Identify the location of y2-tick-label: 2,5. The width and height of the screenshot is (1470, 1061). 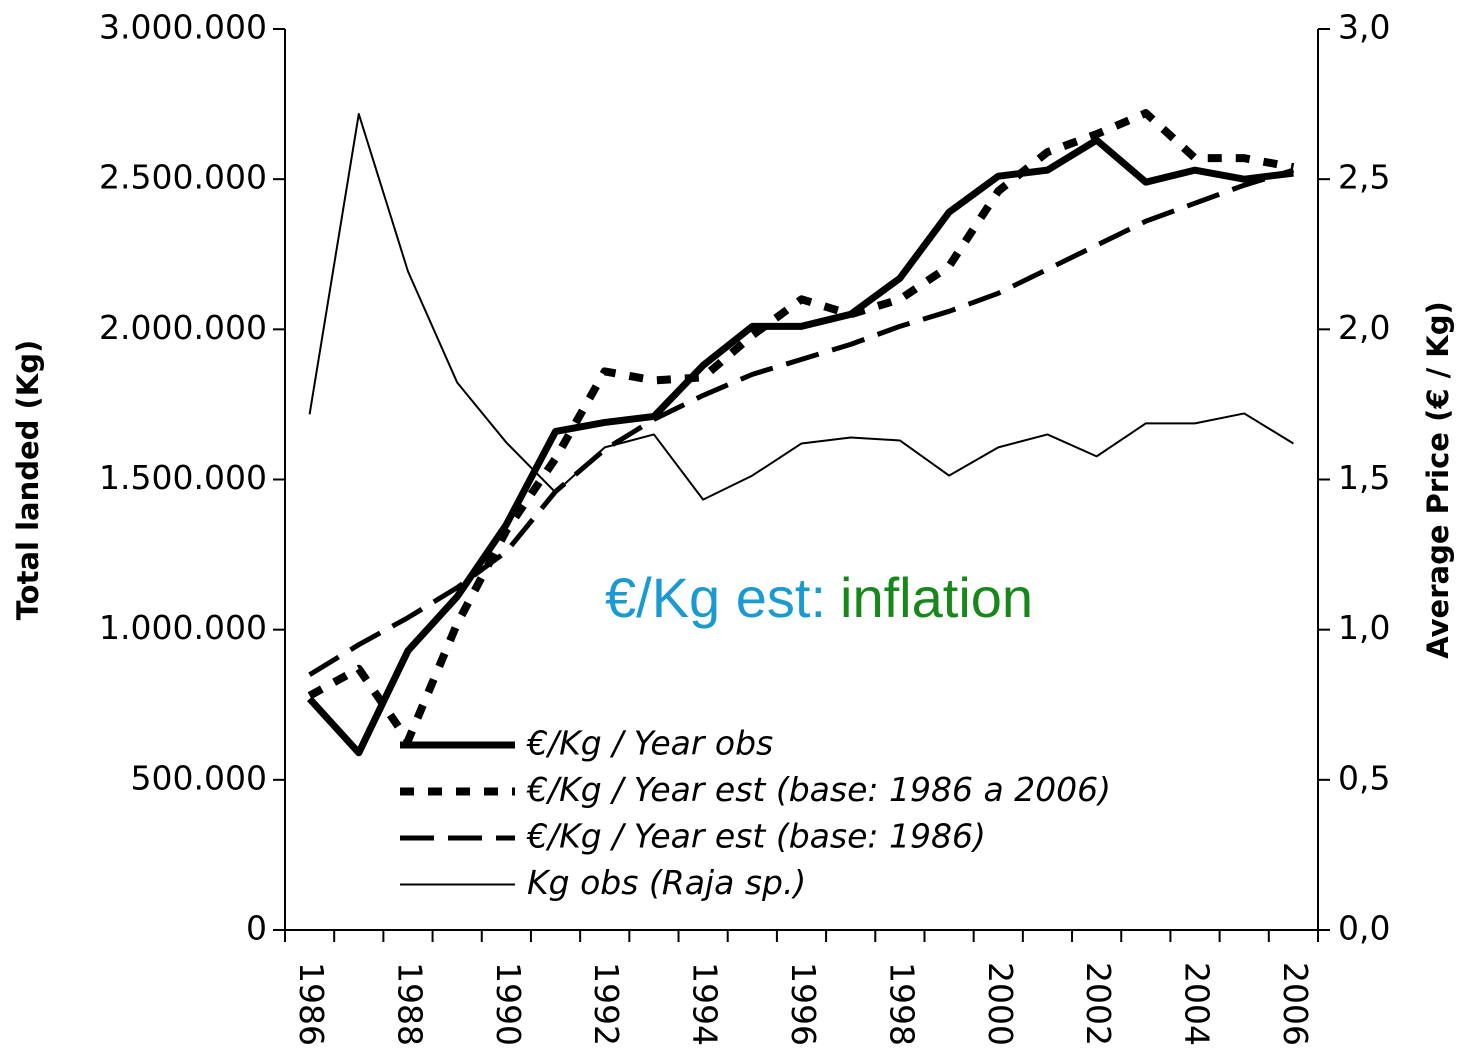
(1364, 177).